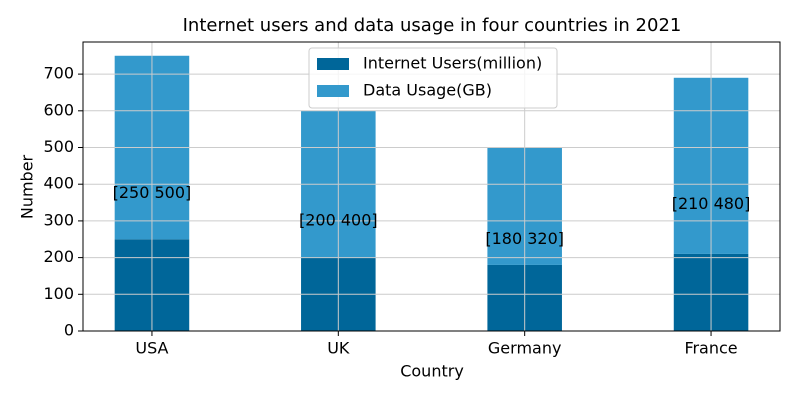 The height and width of the screenshot is (400, 800). Describe the element at coordinates (58, 256) in the screenshot. I see `y-tick-label: 200` at that location.